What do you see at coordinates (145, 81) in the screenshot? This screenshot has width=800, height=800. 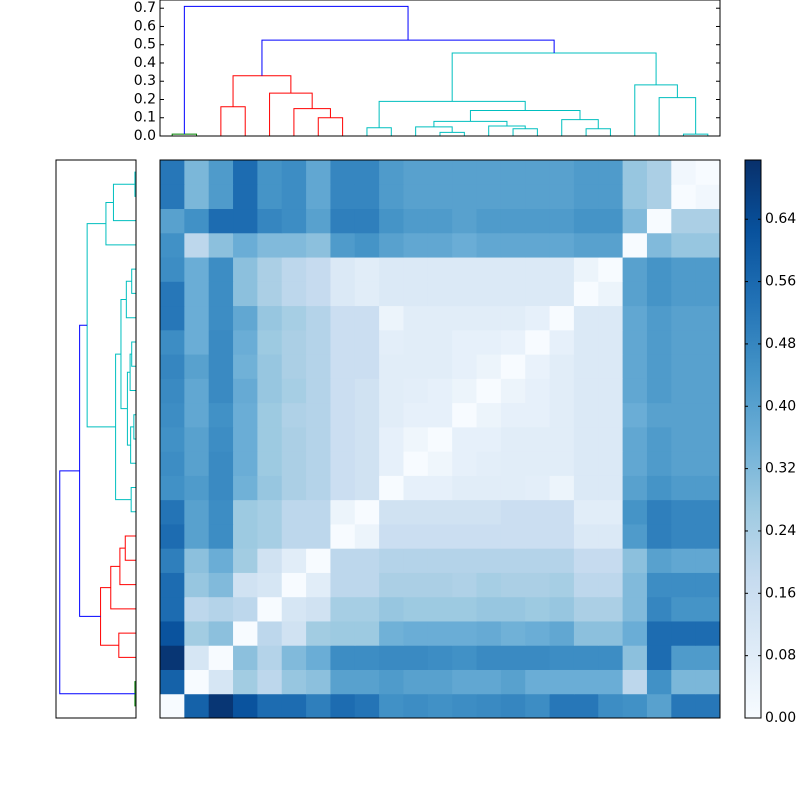 I see `y-tick-label: 0.3` at bounding box center [145, 81].